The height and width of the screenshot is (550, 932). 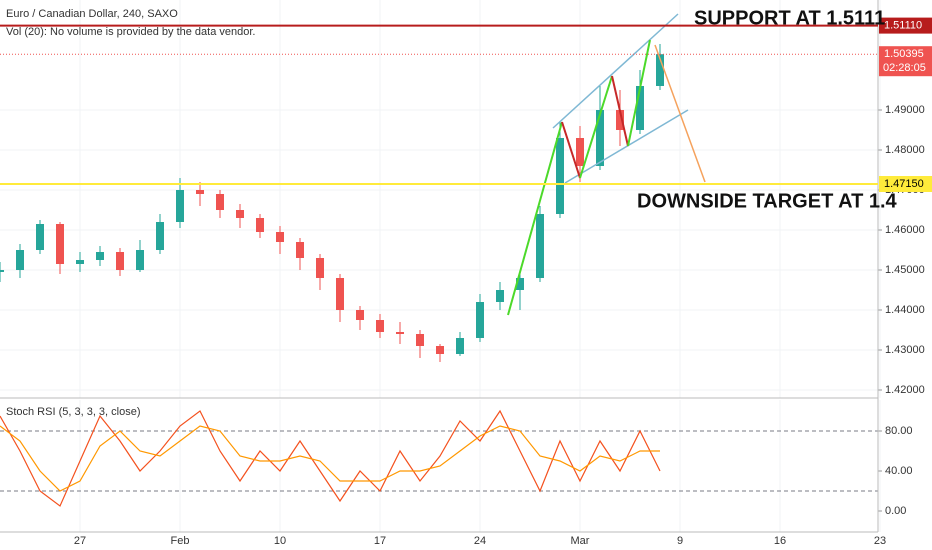 What do you see at coordinates (905, 350) in the screenshot?
I see `y-tick-label: 1.43000` at bounding box center [905, 350].